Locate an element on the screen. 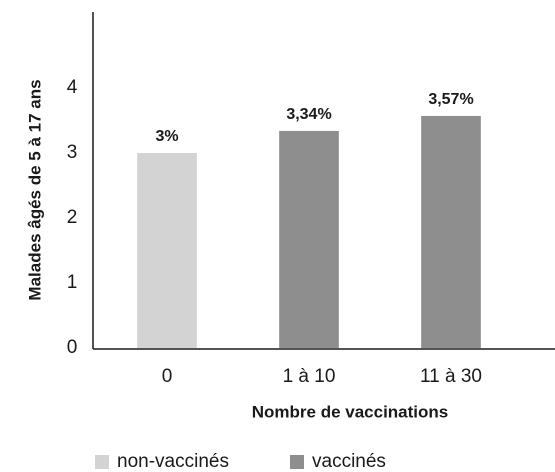  data-label: 3% is located at coordinates (166, 136).